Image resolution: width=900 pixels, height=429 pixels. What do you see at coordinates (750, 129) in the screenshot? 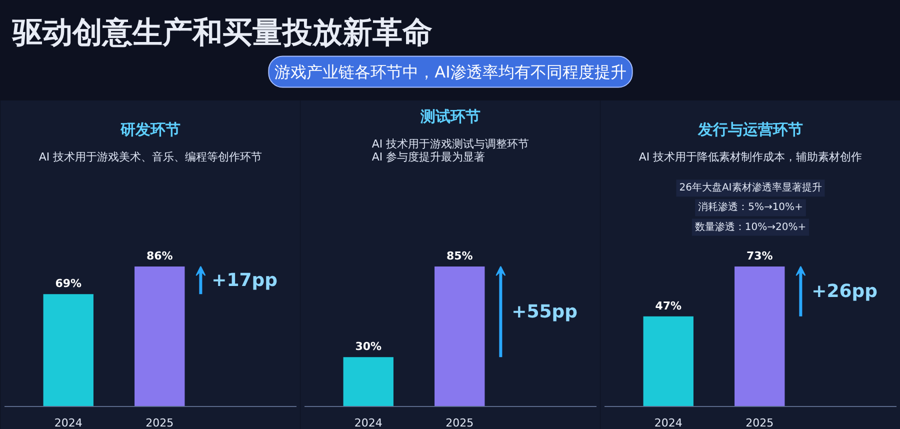
I see `chart-title: 发行与运营环节` at bounding box center [750, 129].